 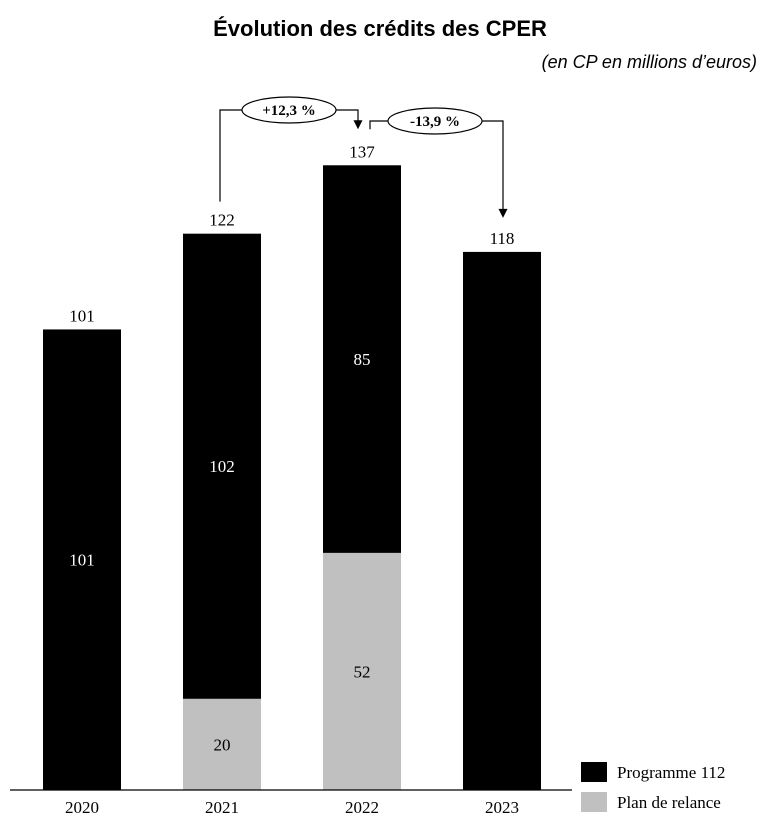 I want to click on annotation-label: +12,3 %, so click(x=289, y=111).